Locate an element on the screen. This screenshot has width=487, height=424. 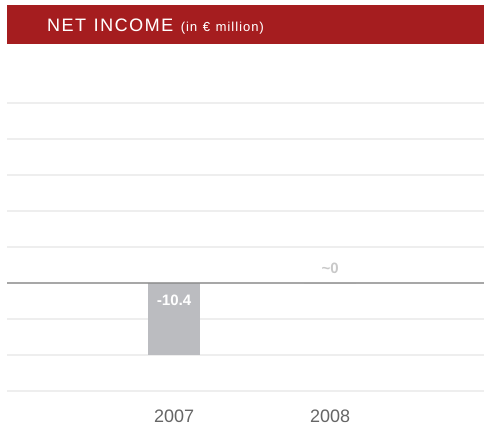
data-label: -10.4 is located at coordinates (174, 300).